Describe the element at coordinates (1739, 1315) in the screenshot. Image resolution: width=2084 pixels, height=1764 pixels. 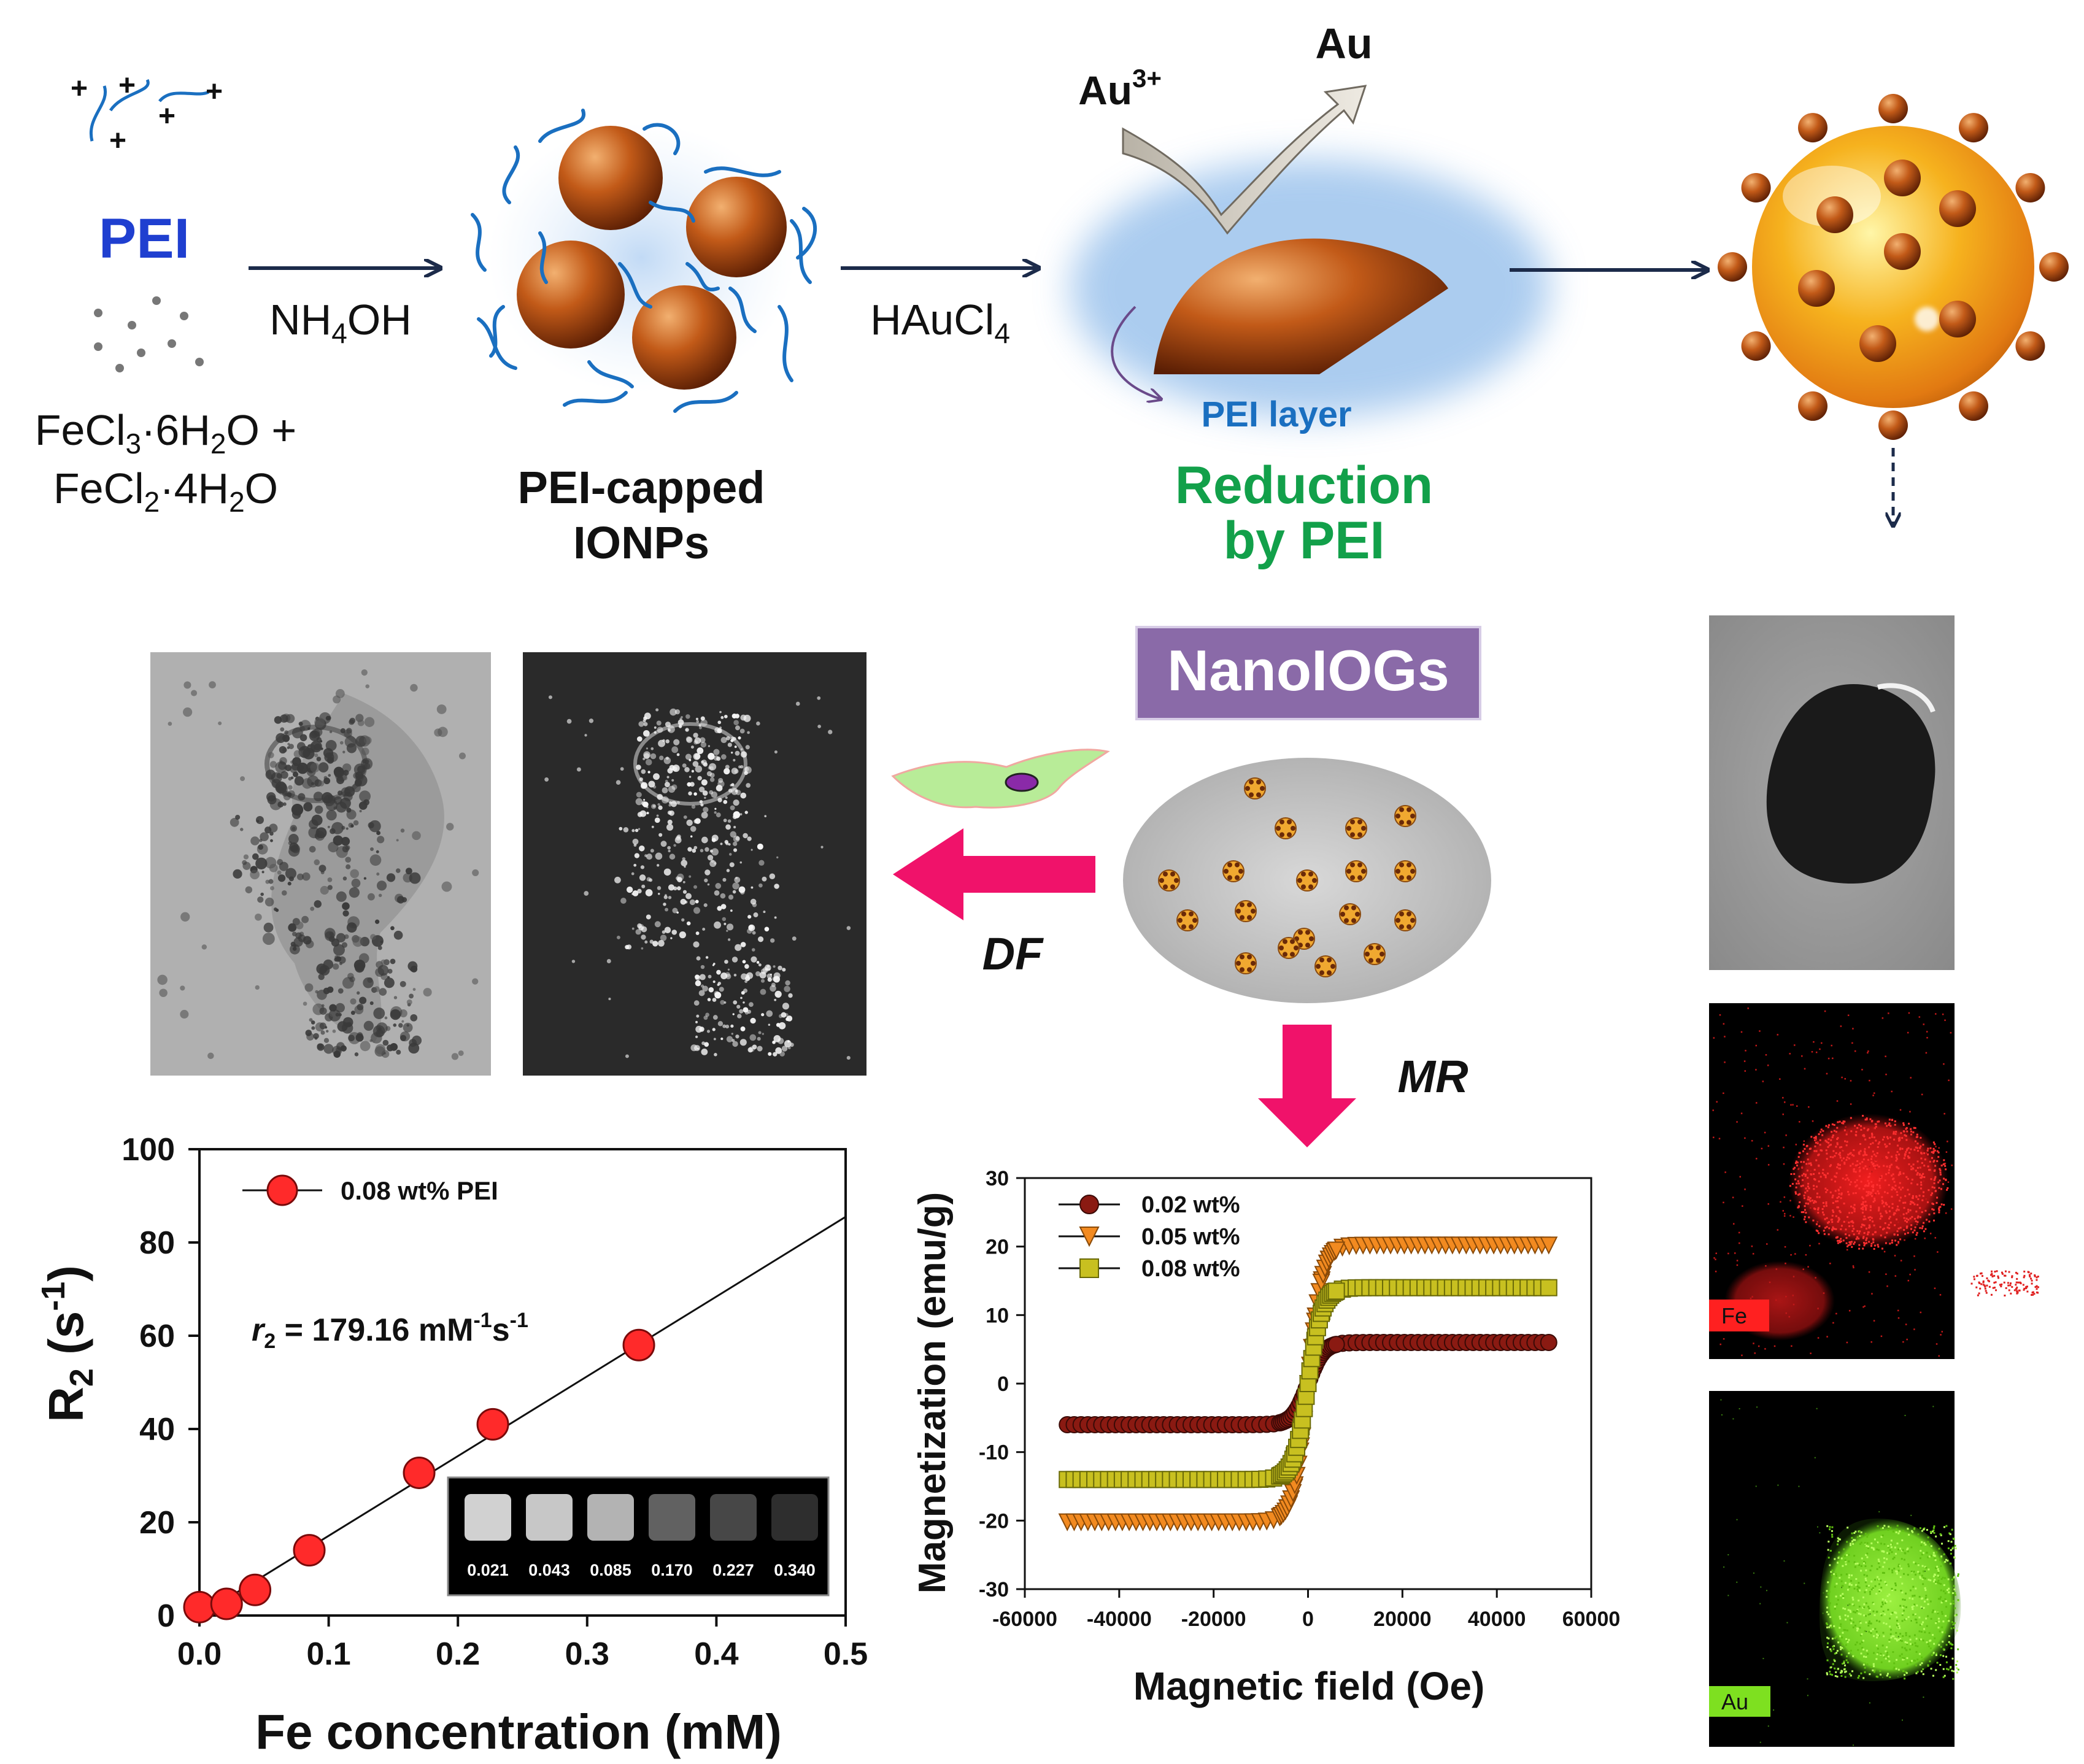
I see `fe-label-box` at that location.